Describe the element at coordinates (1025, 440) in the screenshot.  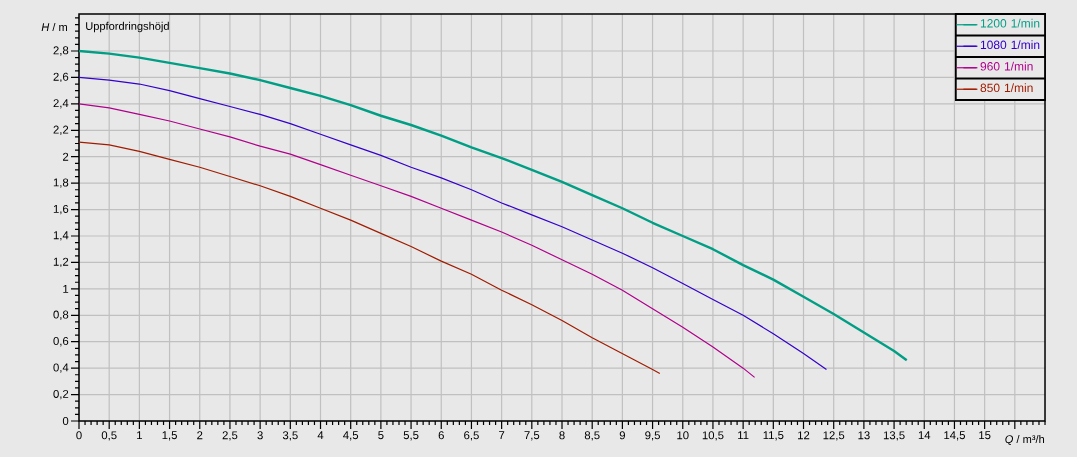
I see `x-axis-title: Q / m³/h` at that location.